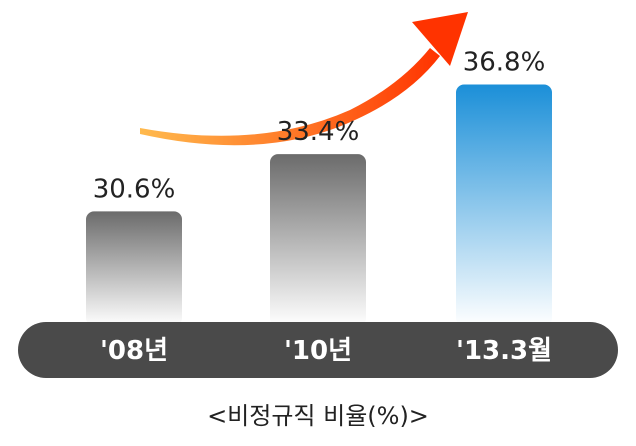  I want to click on trend-arrow-head, so click(440, 39).